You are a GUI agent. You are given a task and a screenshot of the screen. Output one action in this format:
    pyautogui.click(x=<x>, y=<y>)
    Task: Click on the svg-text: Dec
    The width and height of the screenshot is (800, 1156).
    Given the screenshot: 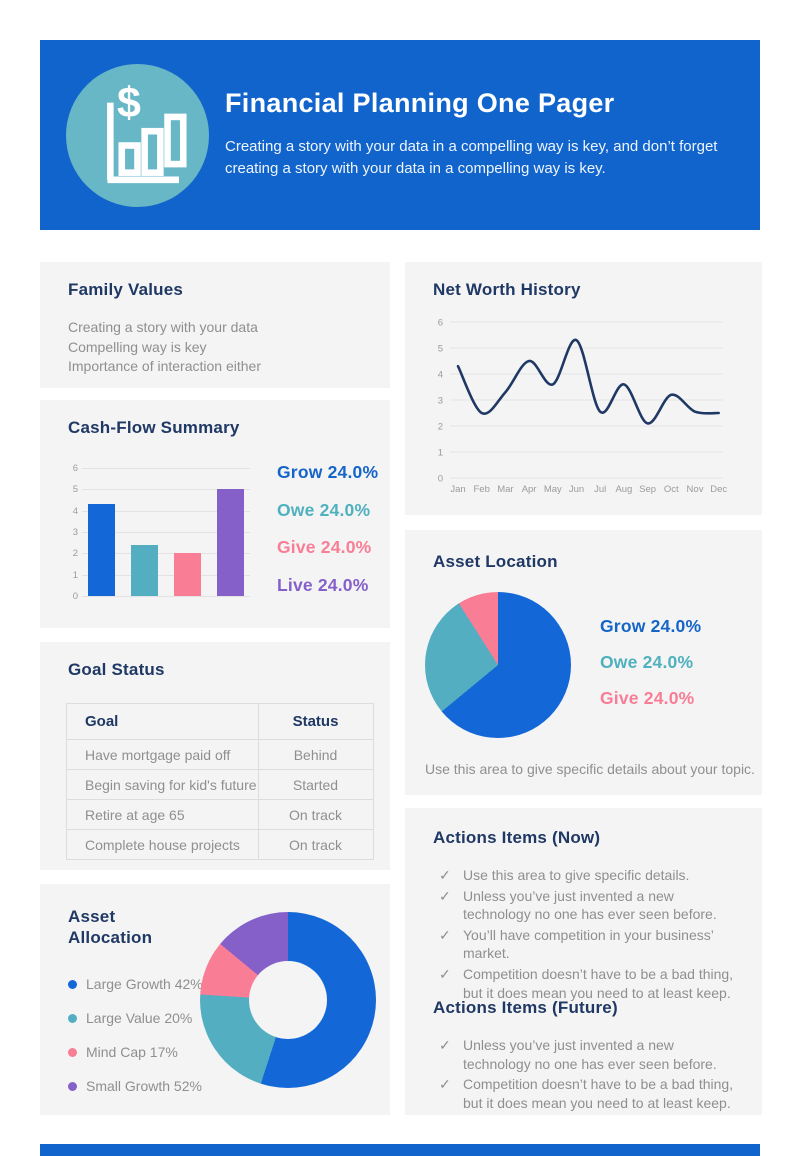 What is the action you would take?
    pyautogui.click(x=718, y=489)
    